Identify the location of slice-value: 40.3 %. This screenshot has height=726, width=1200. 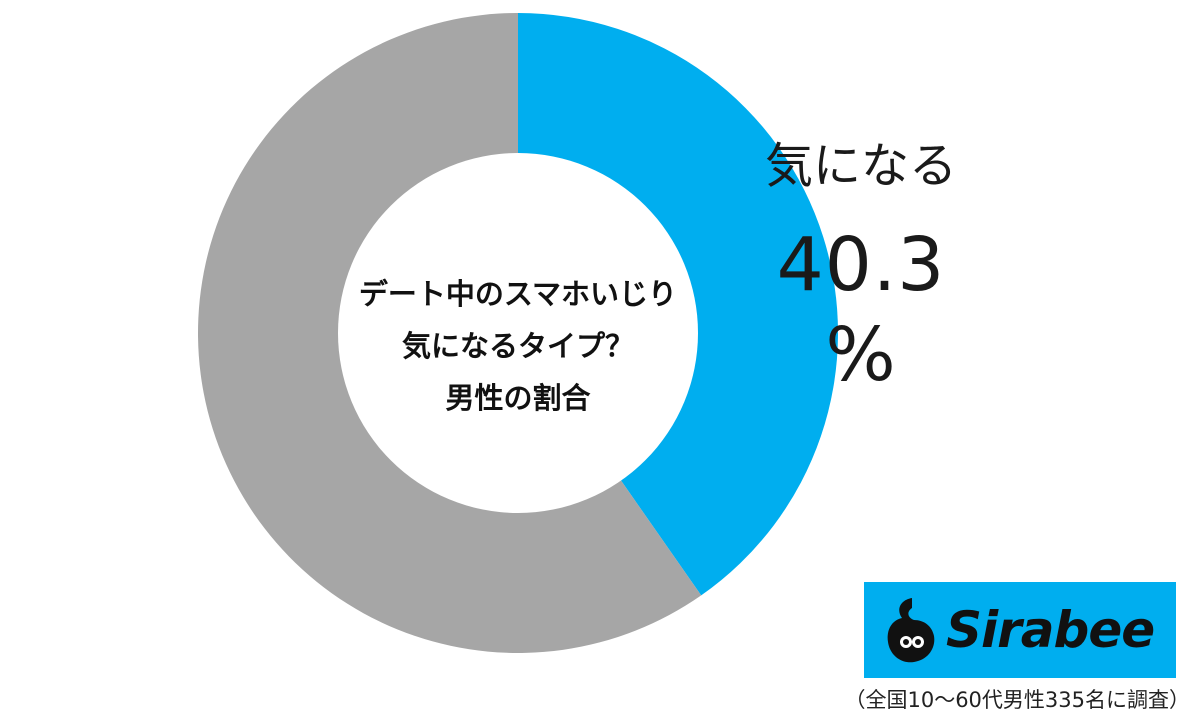
(861, 310).